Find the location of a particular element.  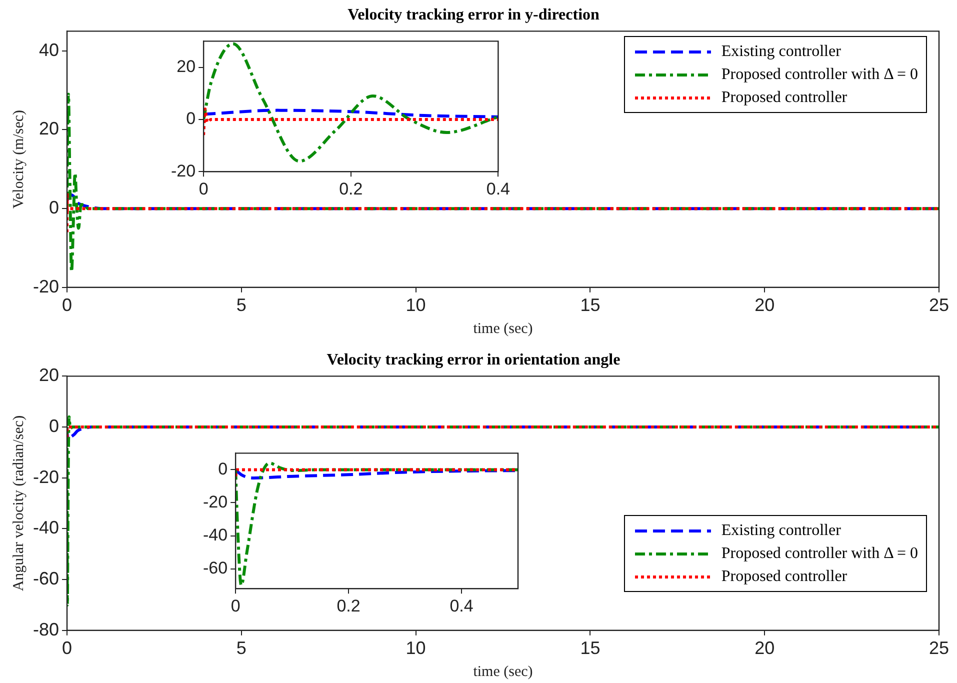

y-tick-label: 40 is located at coordinates (49, 50).